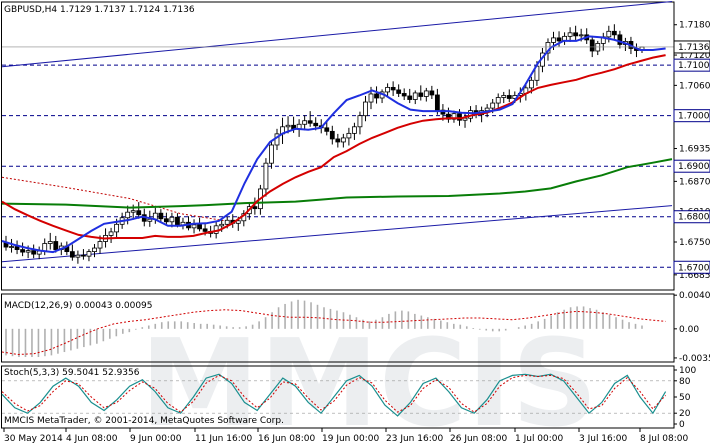 The width and height of the screenshot is (710, 445). I want to click on time-tick-label: 3 Jul 16:00, so click(603, 439).